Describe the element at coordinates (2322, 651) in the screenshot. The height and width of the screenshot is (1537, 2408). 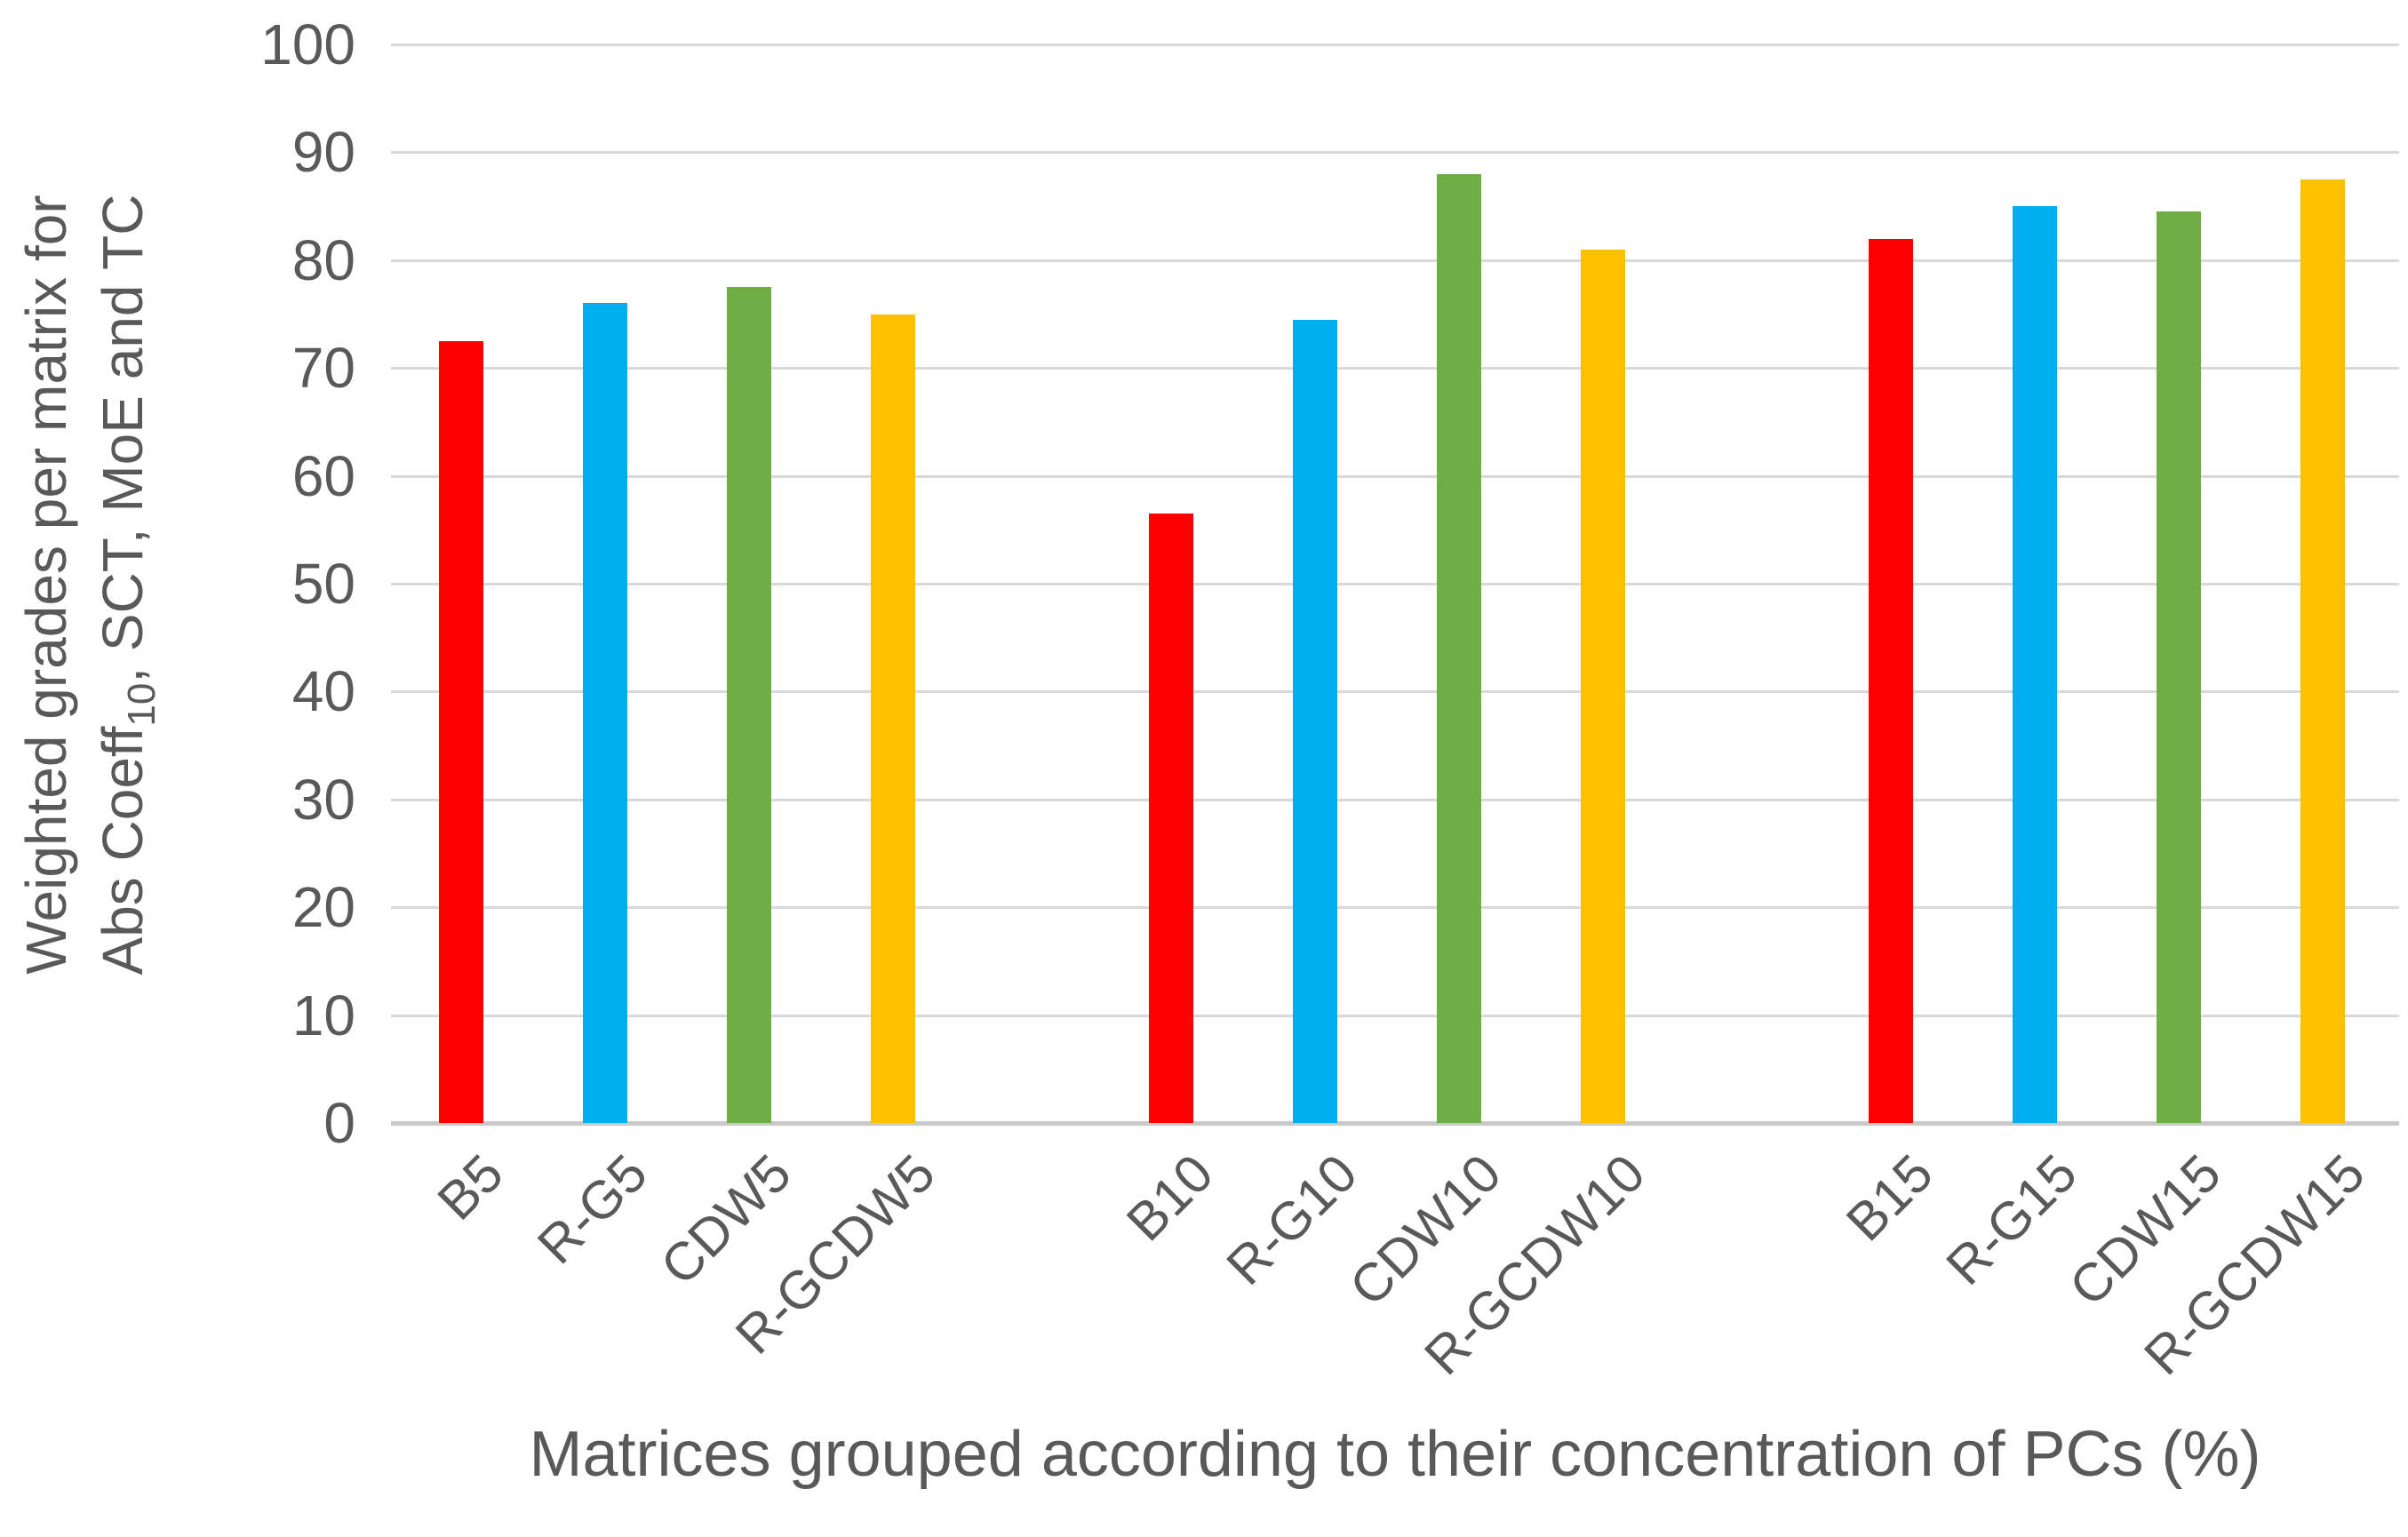
I see `bar-R-GCDW15` at that location.